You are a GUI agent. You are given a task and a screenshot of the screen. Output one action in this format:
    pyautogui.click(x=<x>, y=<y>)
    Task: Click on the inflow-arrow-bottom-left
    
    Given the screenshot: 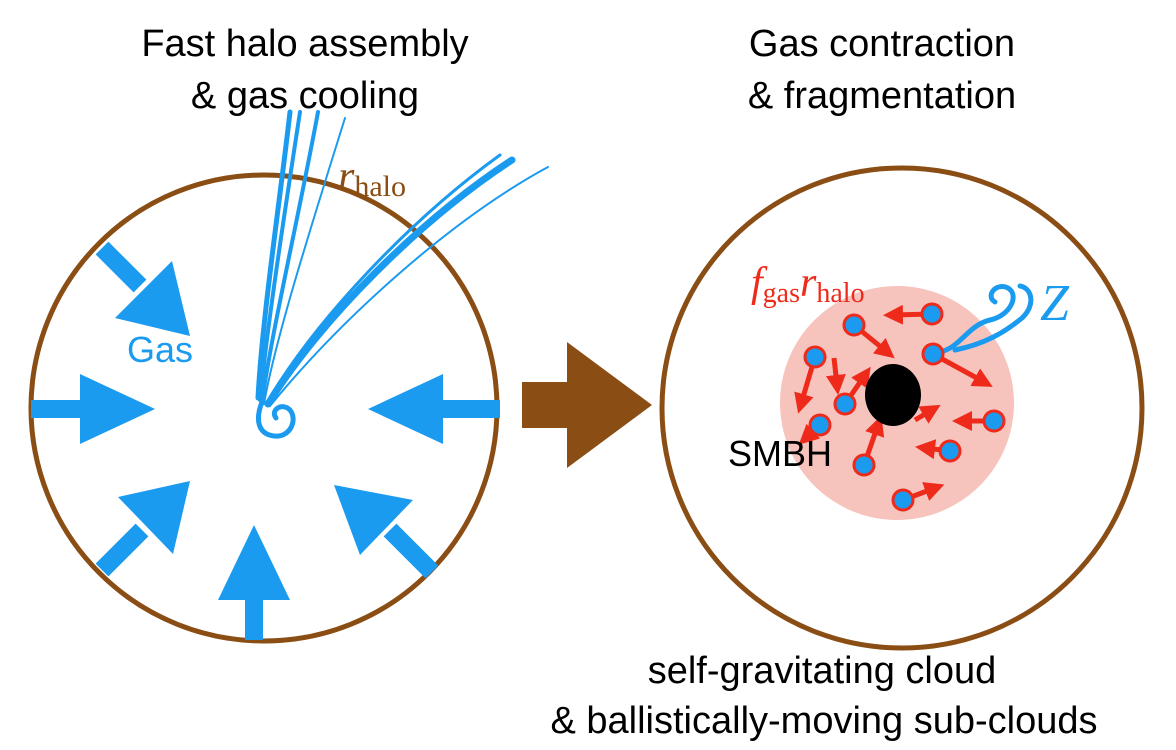 What is the action you would take?
    pyautogui.click(x=142, y=529)
    